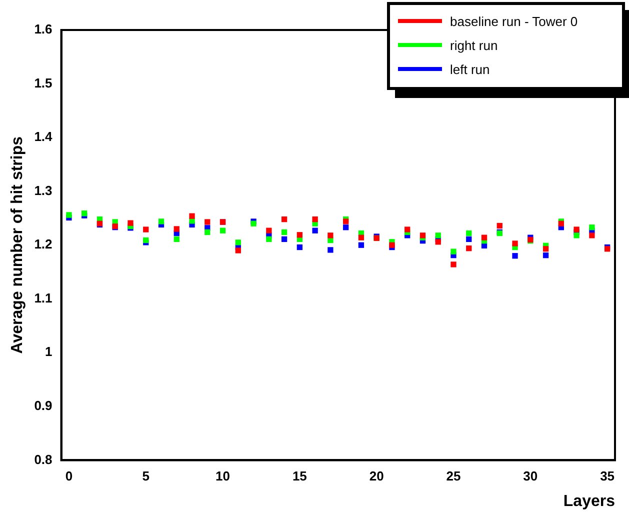 This screenshot has width=629, height=515. I want to click on x-tick-label: 15, so click(299, 476).